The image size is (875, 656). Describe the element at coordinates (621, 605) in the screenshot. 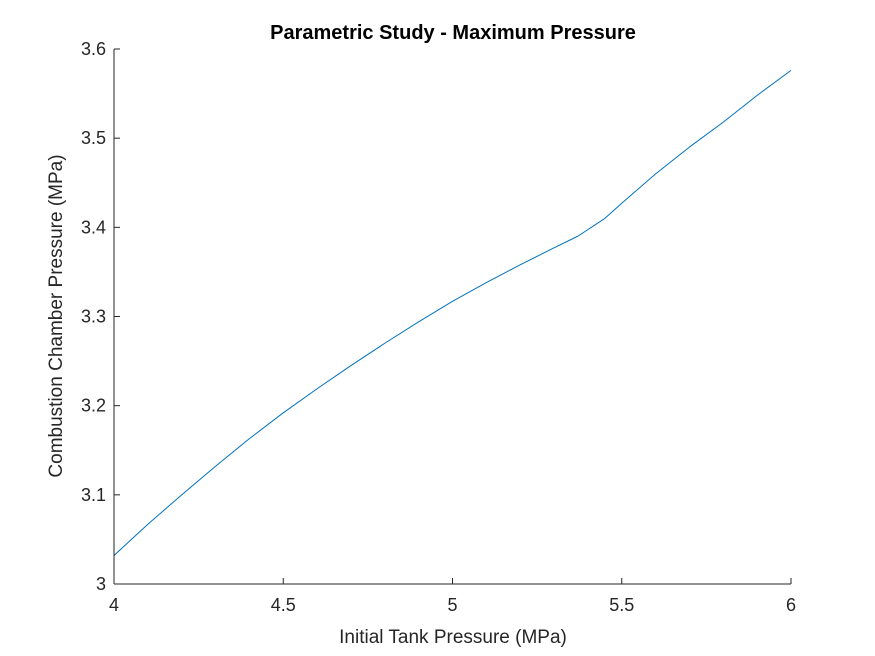

I see `x-tick-label: 5.5` at that location.